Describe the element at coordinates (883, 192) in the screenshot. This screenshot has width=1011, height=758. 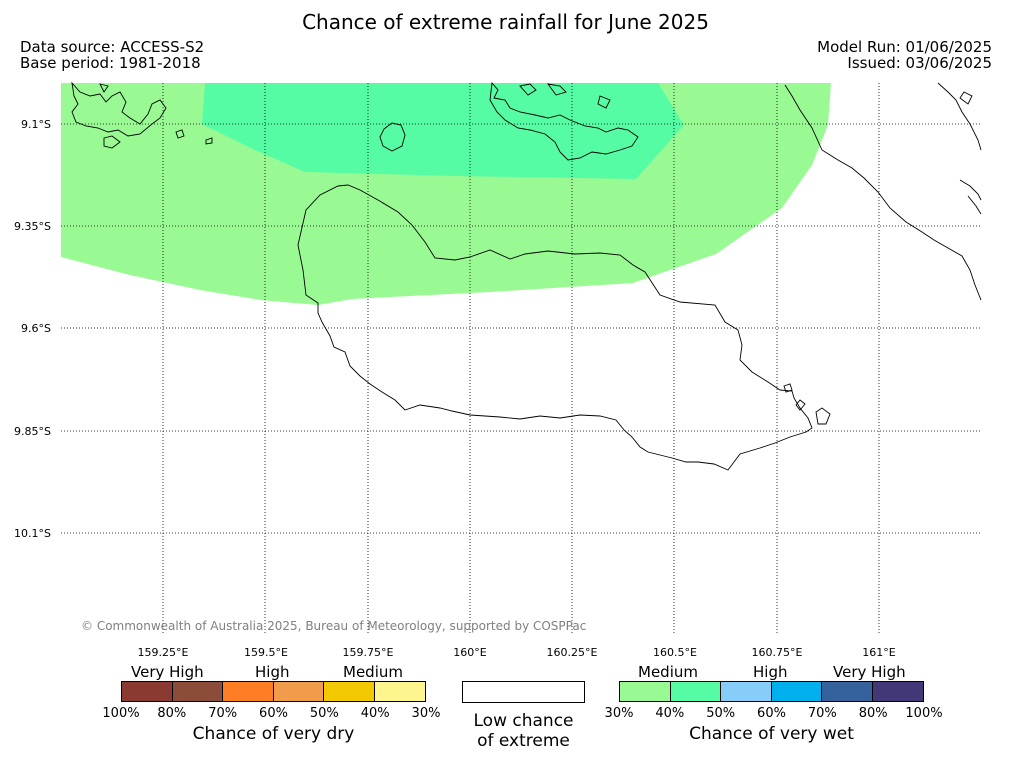
I see `malaita-coastline` at that location.